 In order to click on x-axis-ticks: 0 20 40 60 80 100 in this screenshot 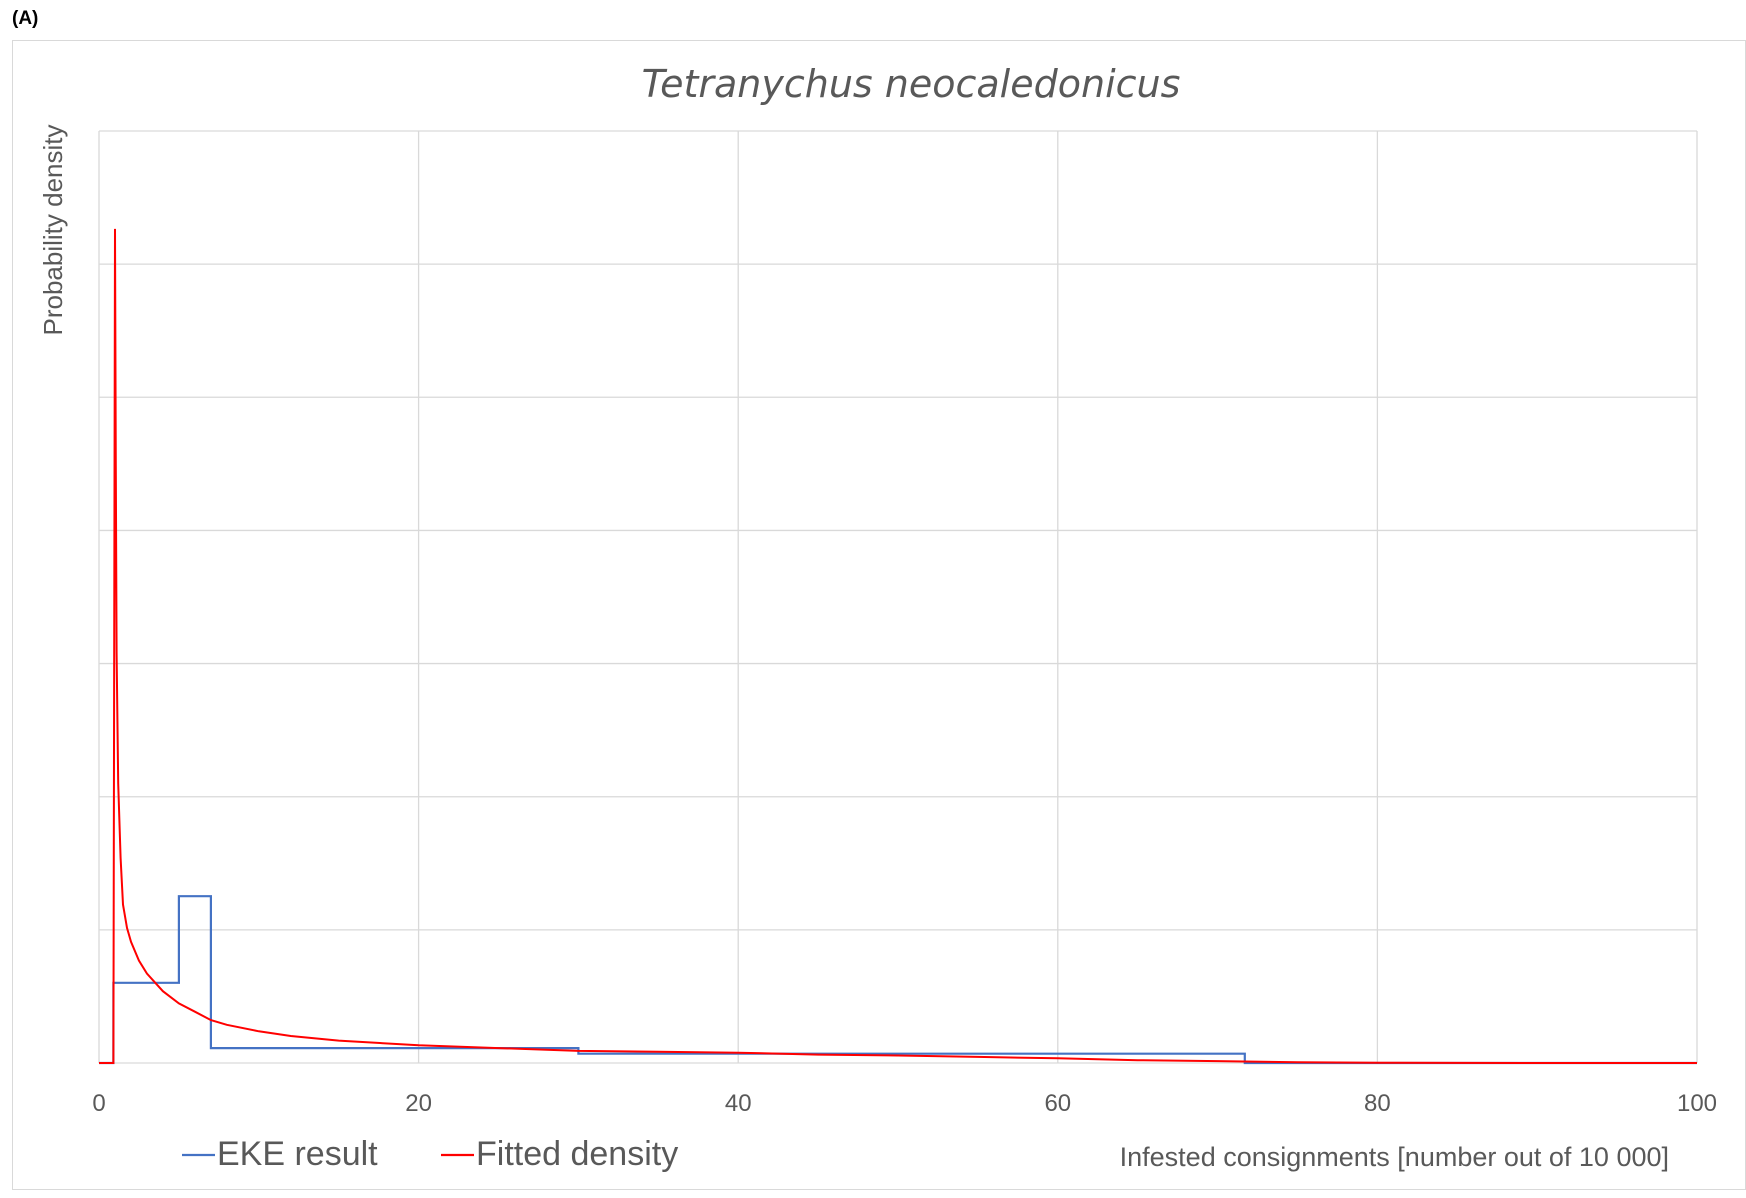, I will do `click(904, 1103)`.